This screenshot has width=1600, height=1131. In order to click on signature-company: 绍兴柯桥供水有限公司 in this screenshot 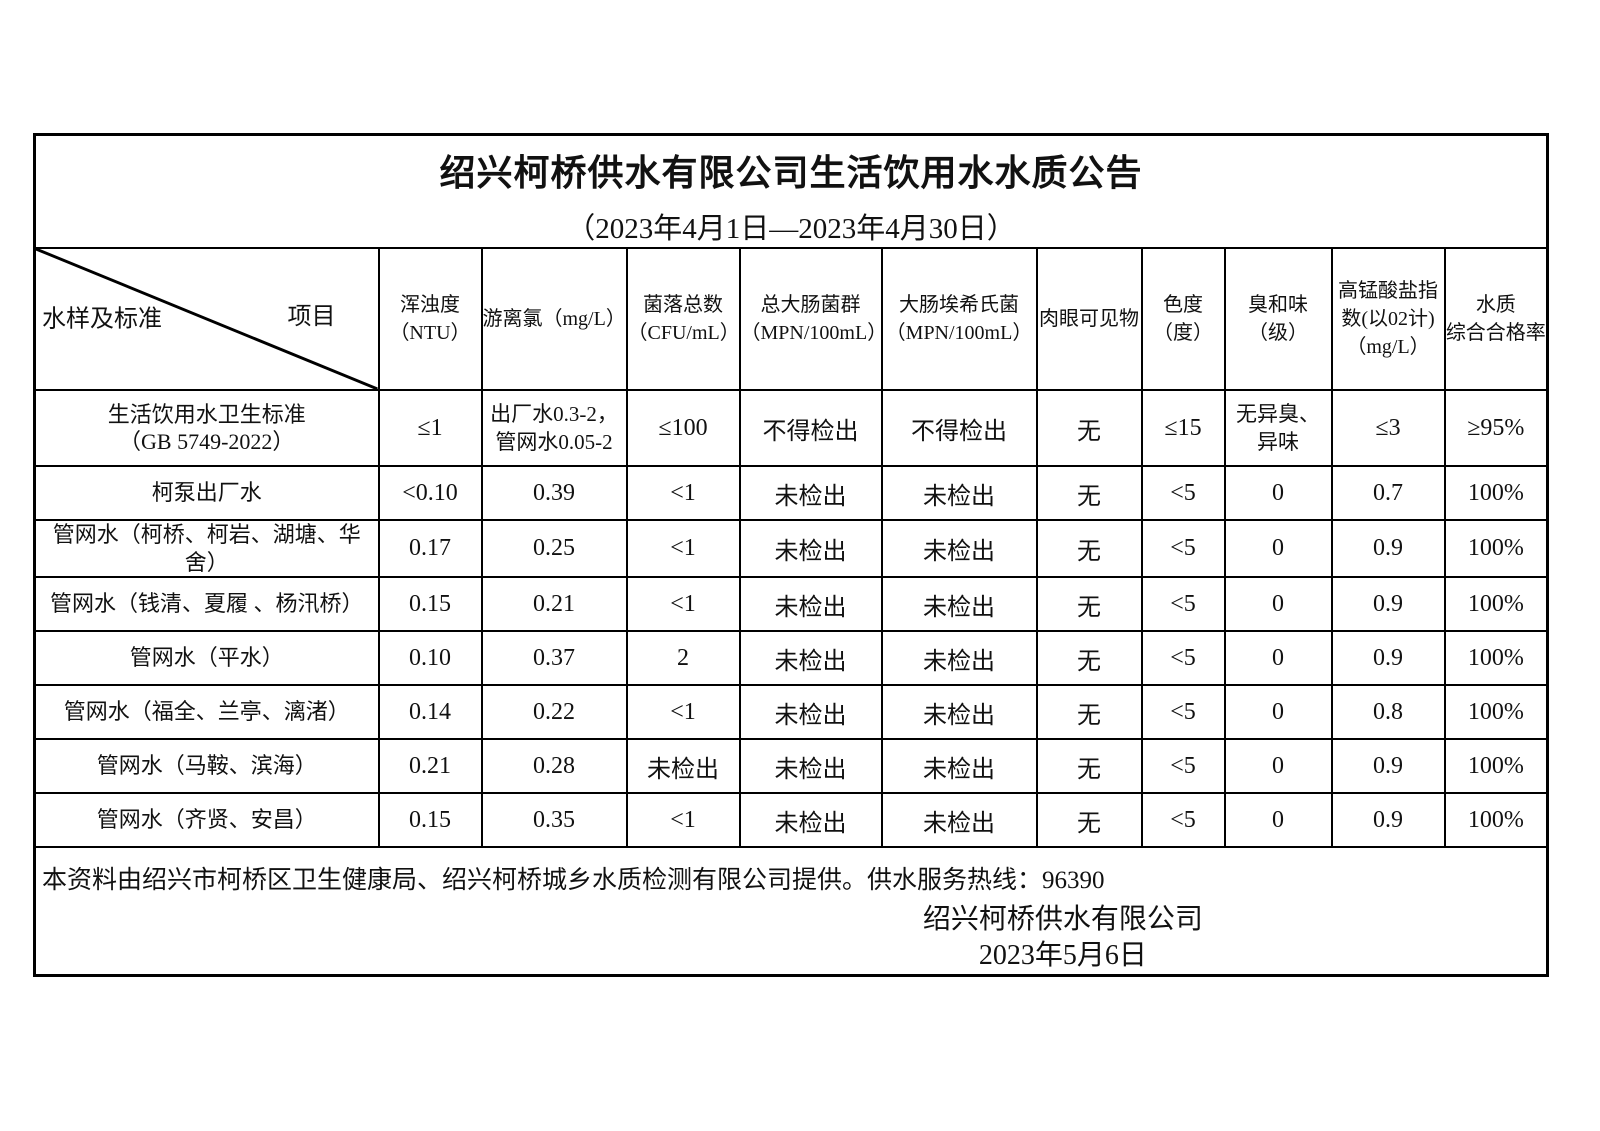, I will do `click(1062, 919)`.